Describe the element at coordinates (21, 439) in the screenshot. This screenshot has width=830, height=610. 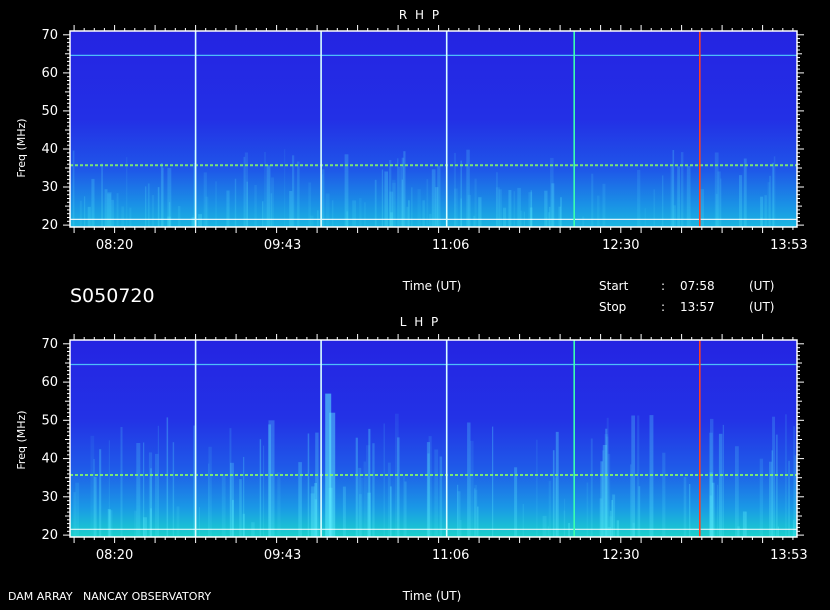
I see `lhp-y-axis-label: Freq (MHz)` at that location.